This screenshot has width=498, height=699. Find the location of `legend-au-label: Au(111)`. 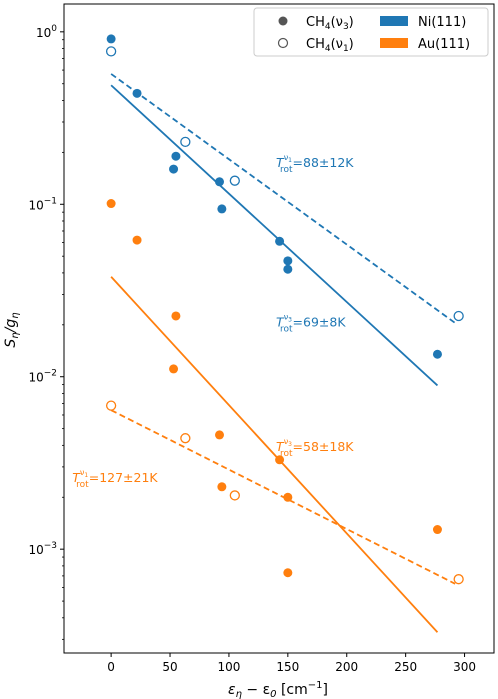

legend-au-label: Au(111) is located at coordinates (444, 44).